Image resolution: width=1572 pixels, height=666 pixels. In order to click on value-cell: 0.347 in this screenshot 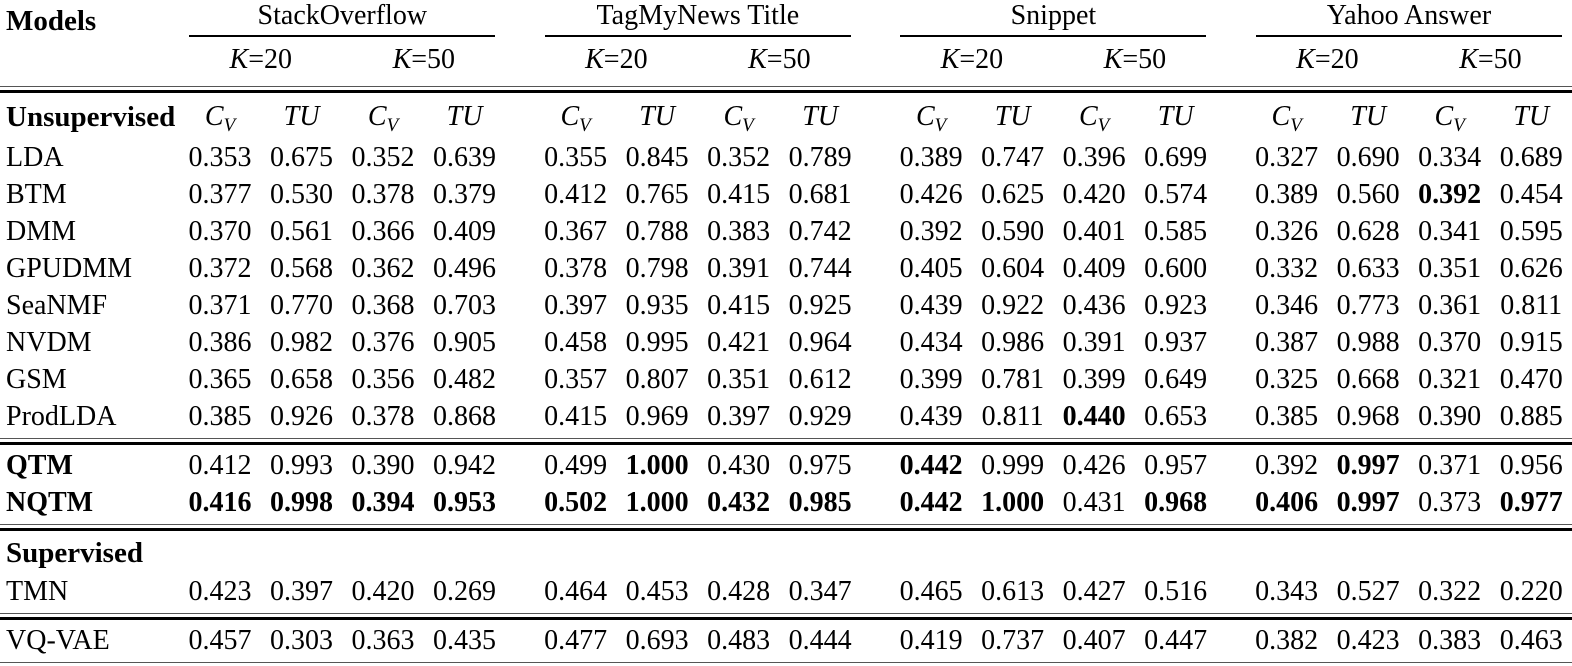, I will do `click(820, 591)`.